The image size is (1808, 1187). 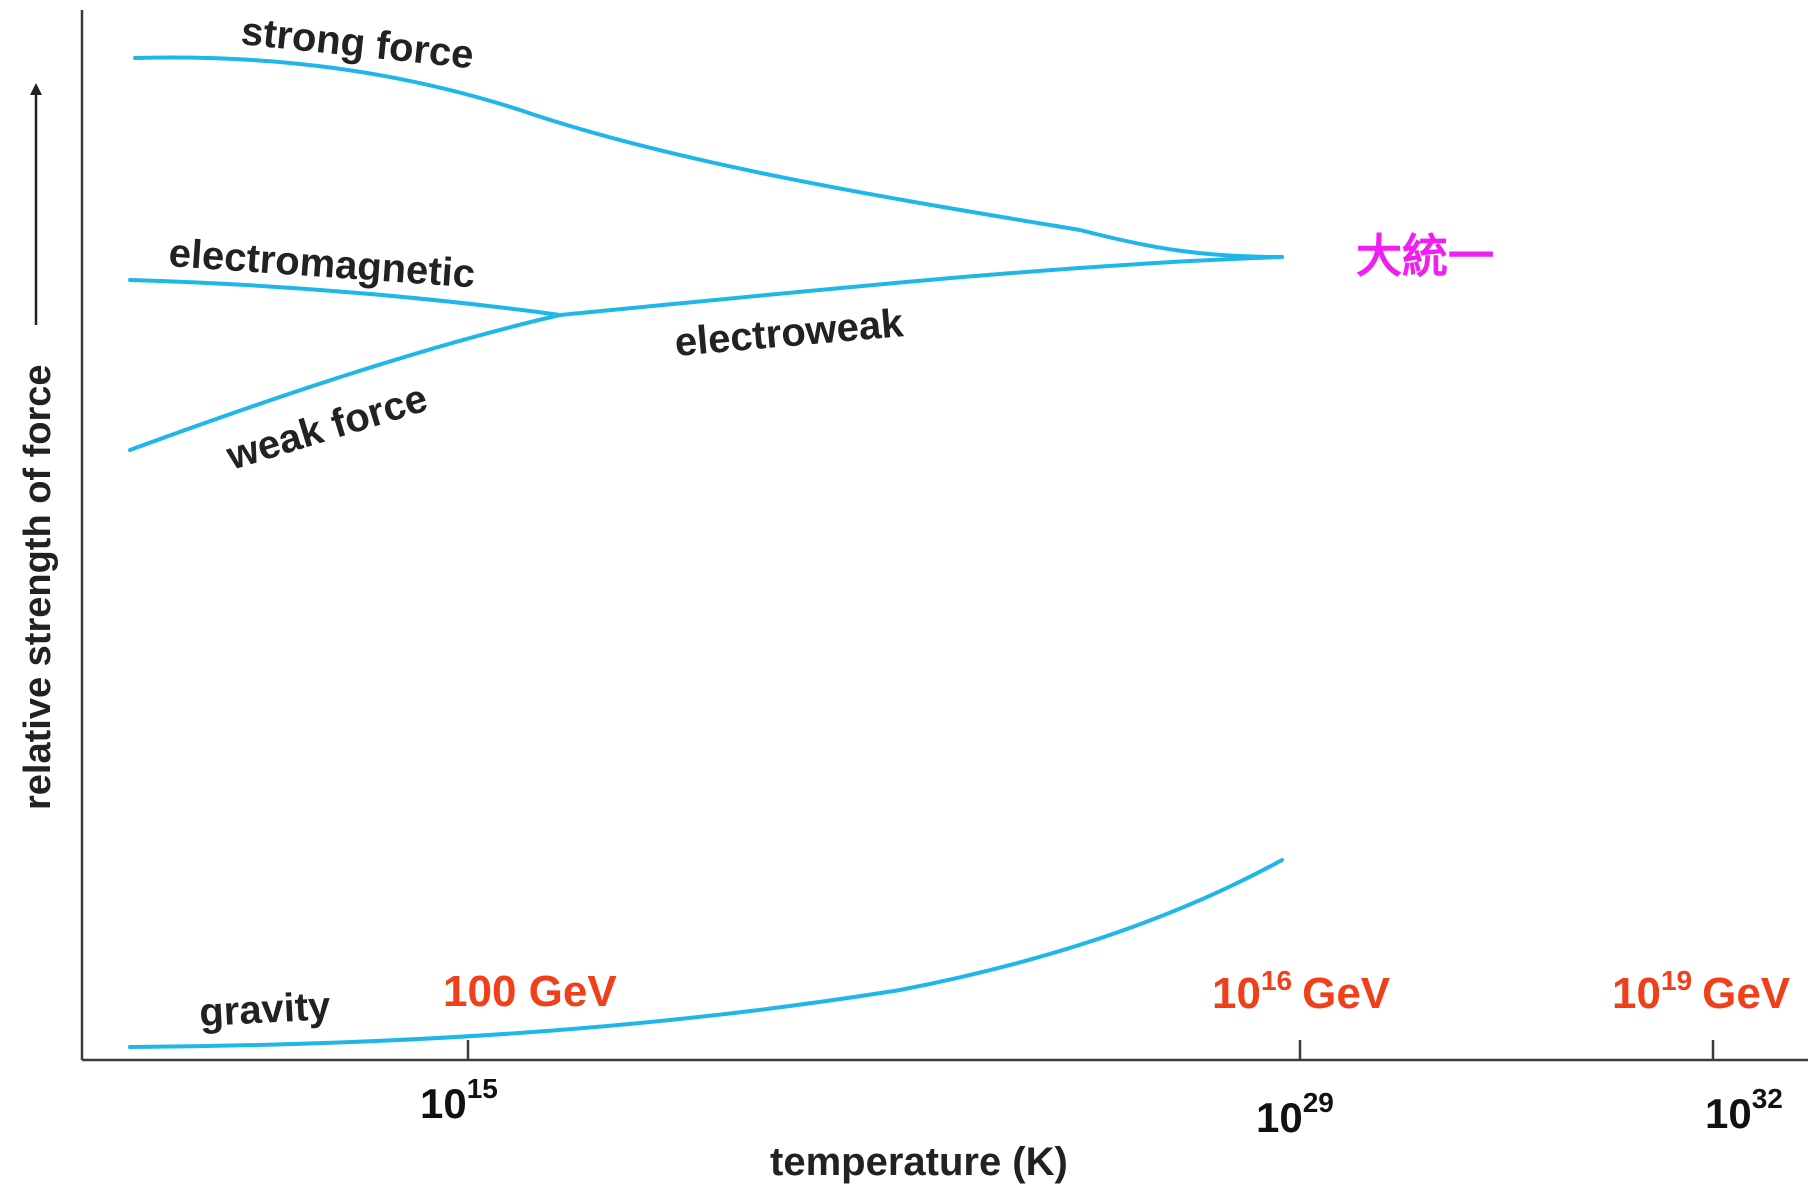 I want to click on series-gravity, so click(x=706, y=953).